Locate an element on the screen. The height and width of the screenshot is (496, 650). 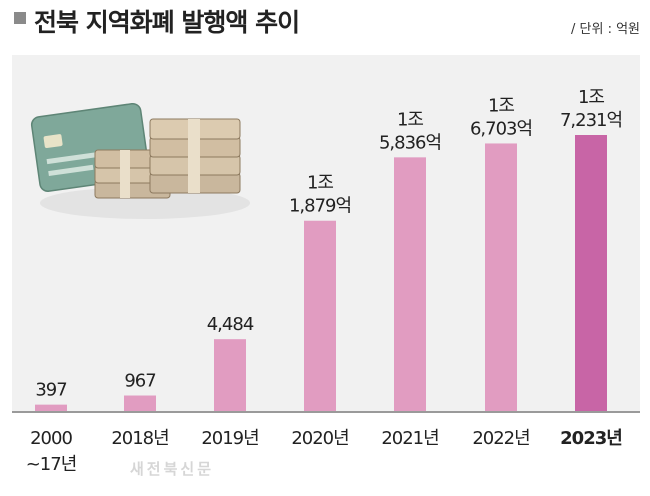
category-label-5: 2022년 is located at coordinates (500, 438).